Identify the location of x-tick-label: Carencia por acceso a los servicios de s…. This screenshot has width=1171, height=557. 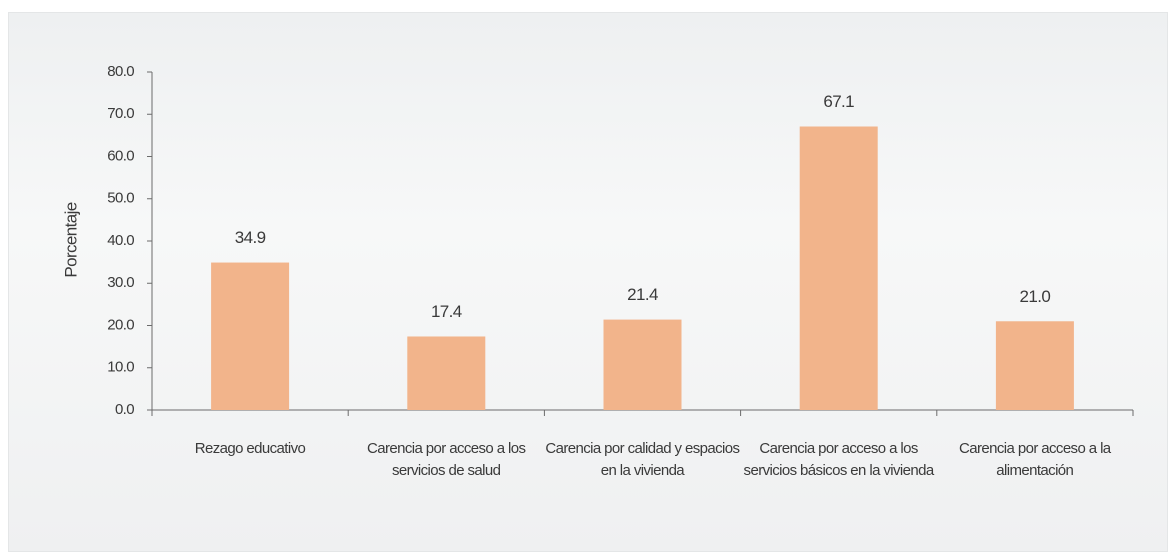
(446, 459).